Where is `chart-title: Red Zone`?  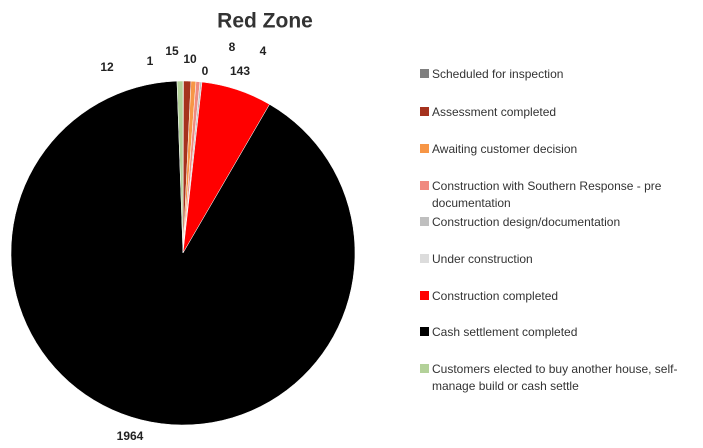 chart-title: Red Zone is located at coordinates (265, 21).